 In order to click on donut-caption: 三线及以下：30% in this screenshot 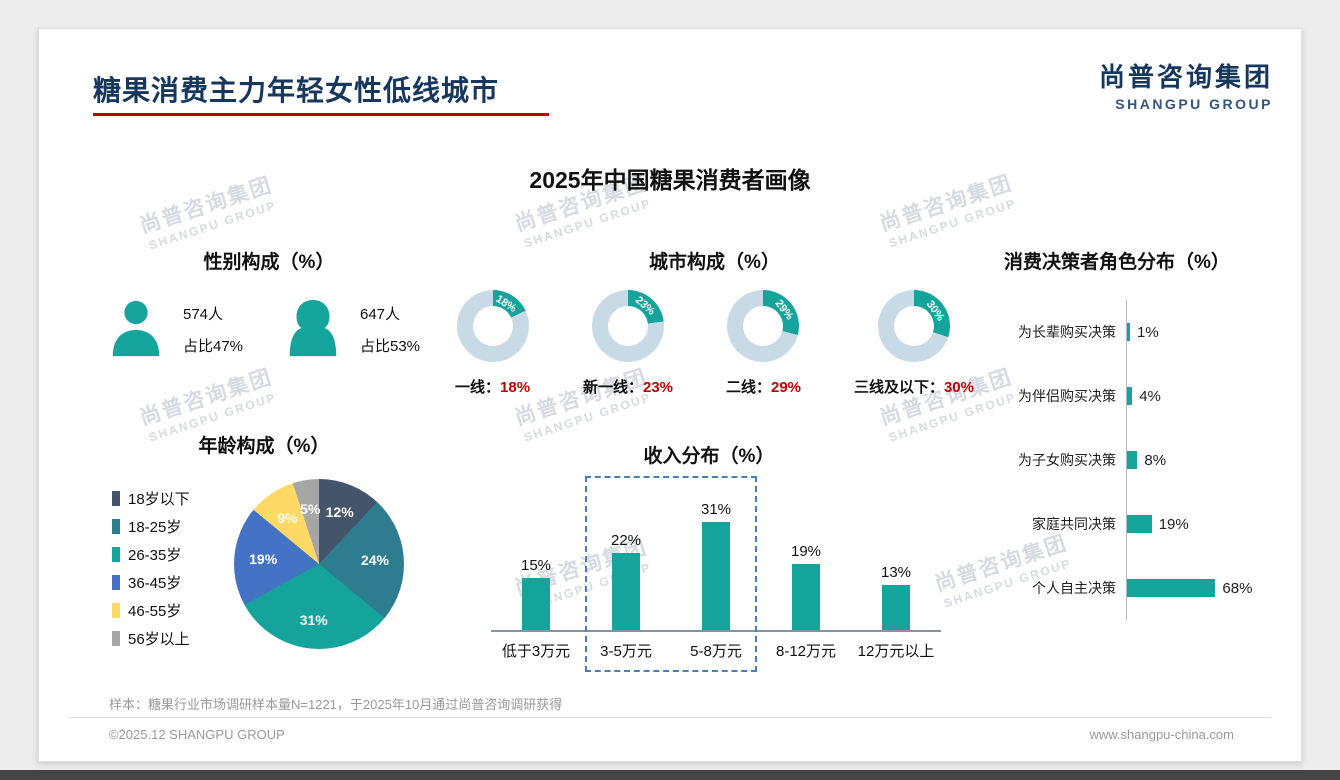, I will do `click(914, 386)`.